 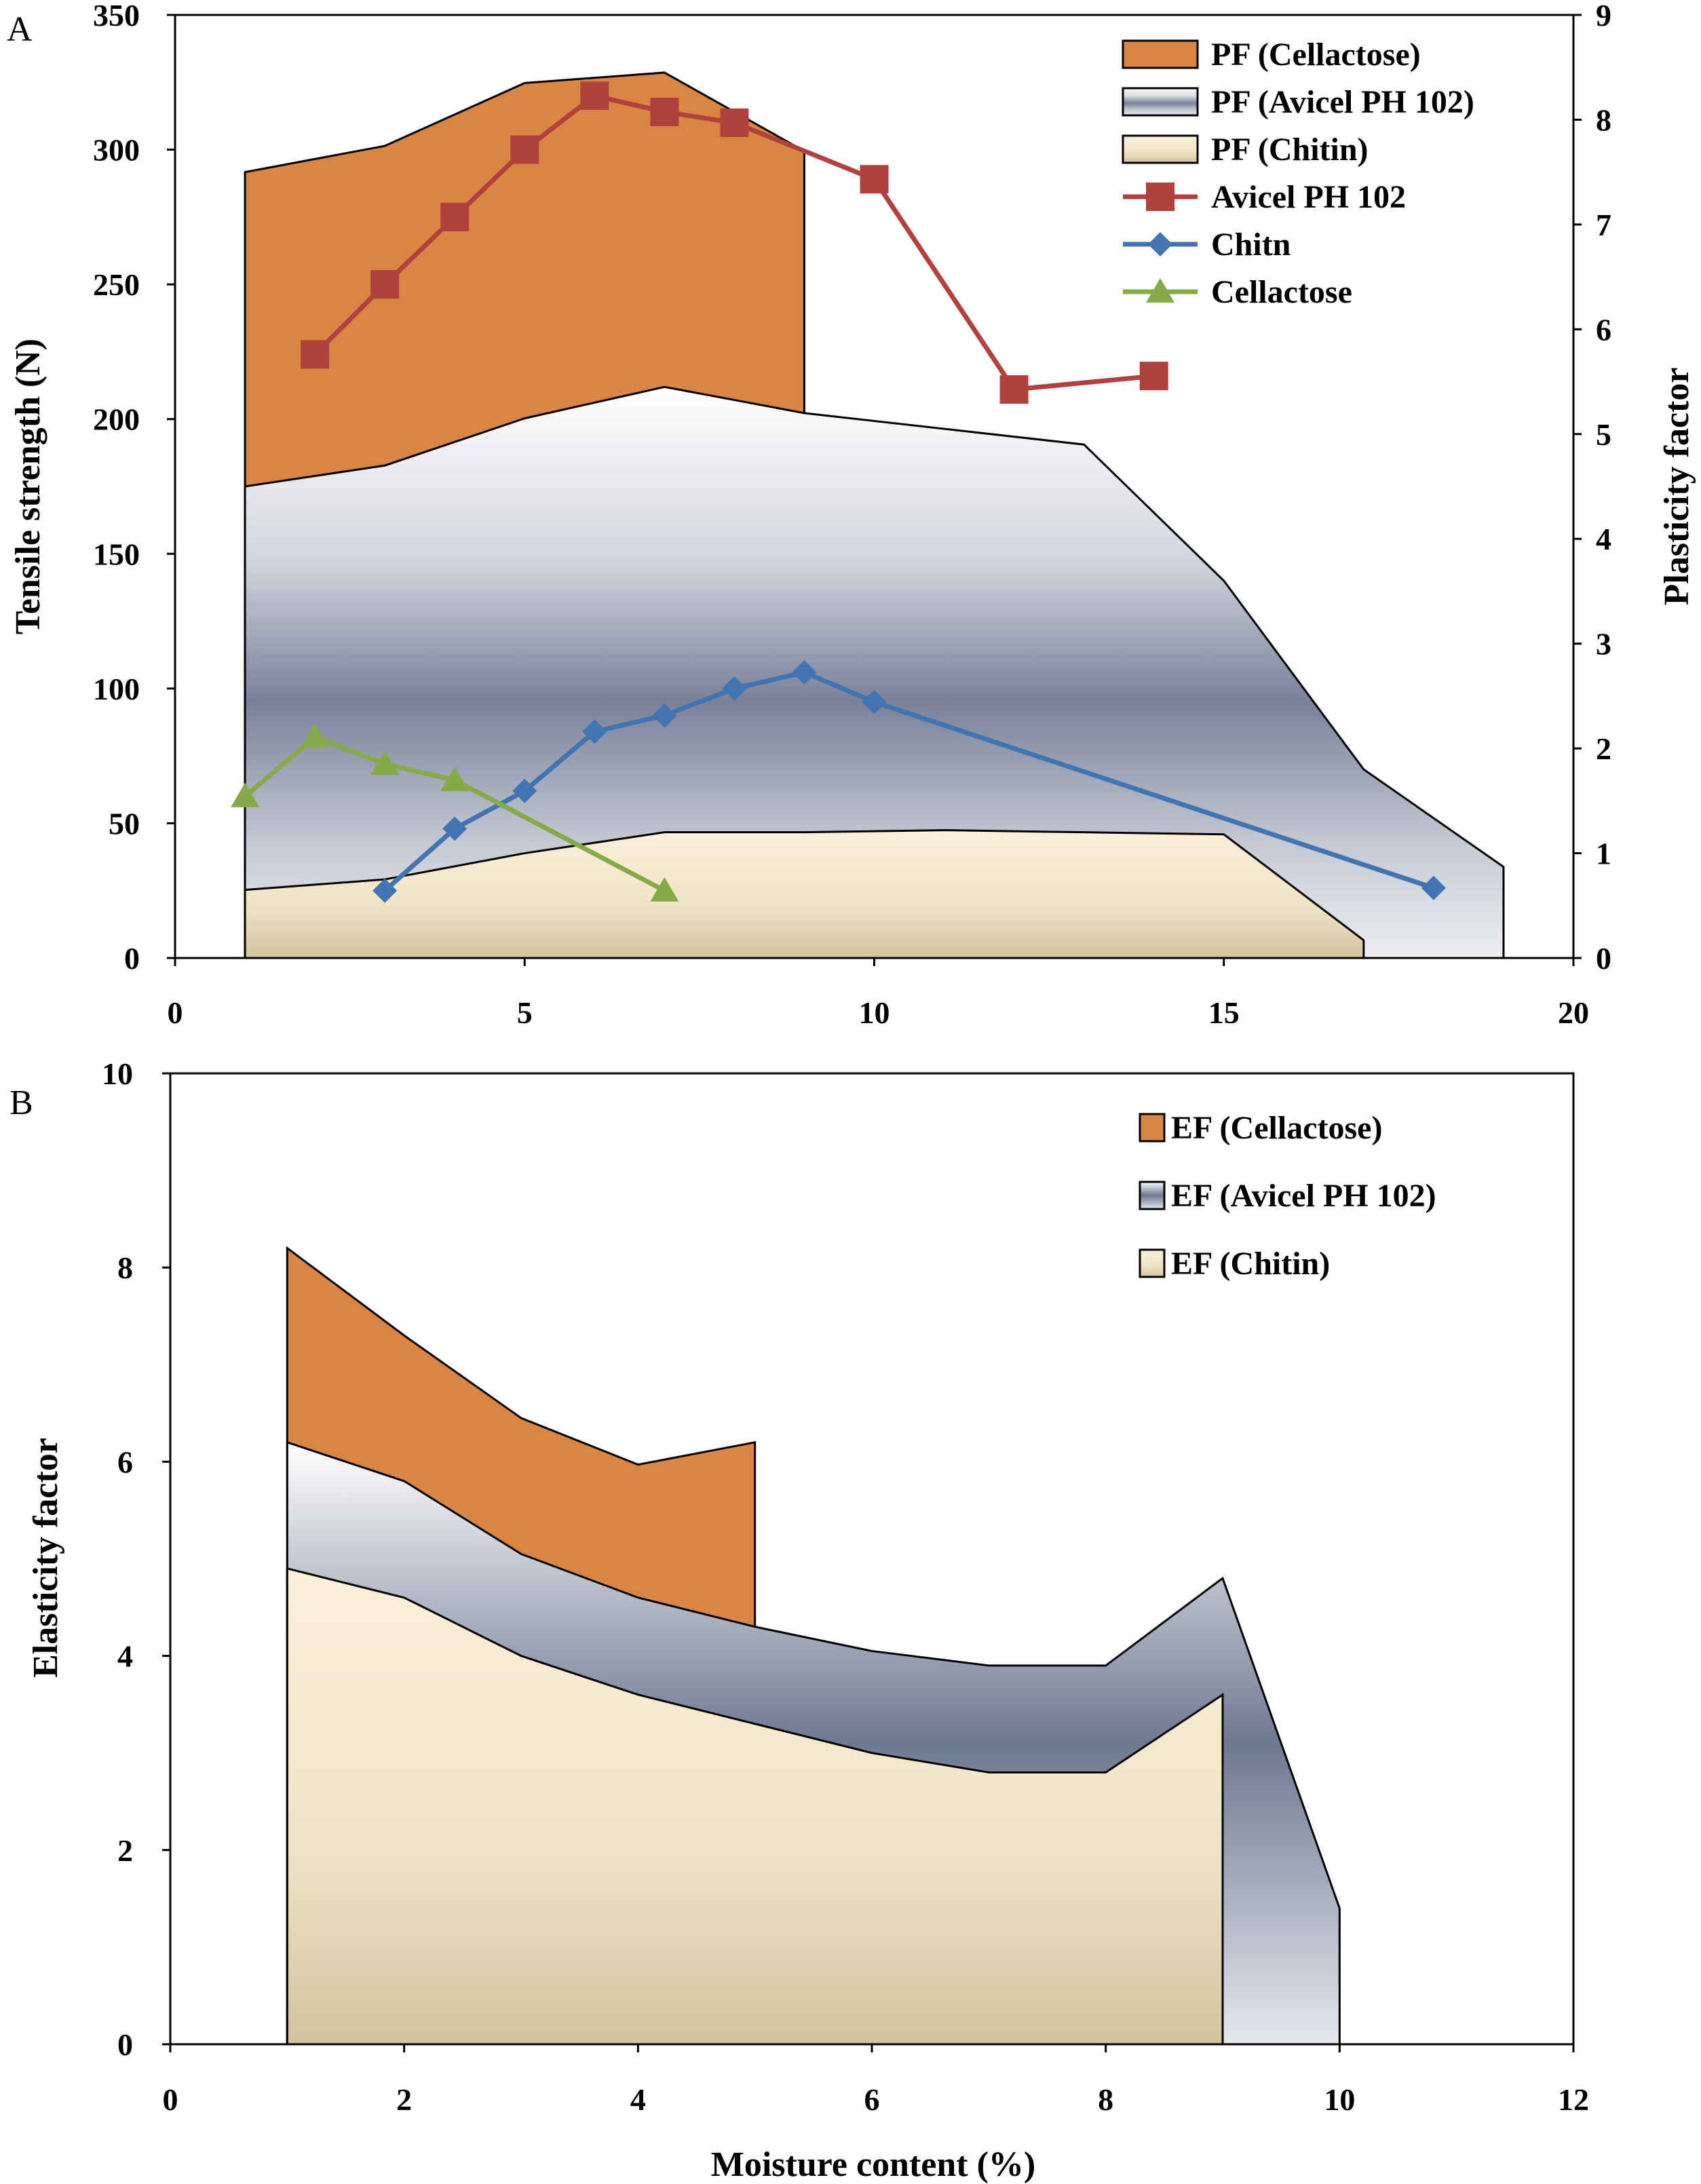 What do you see at coordinates (125, 1850) in the screenshot?
I see `y-tick-label: 2` at bounding box center [125, 1850].